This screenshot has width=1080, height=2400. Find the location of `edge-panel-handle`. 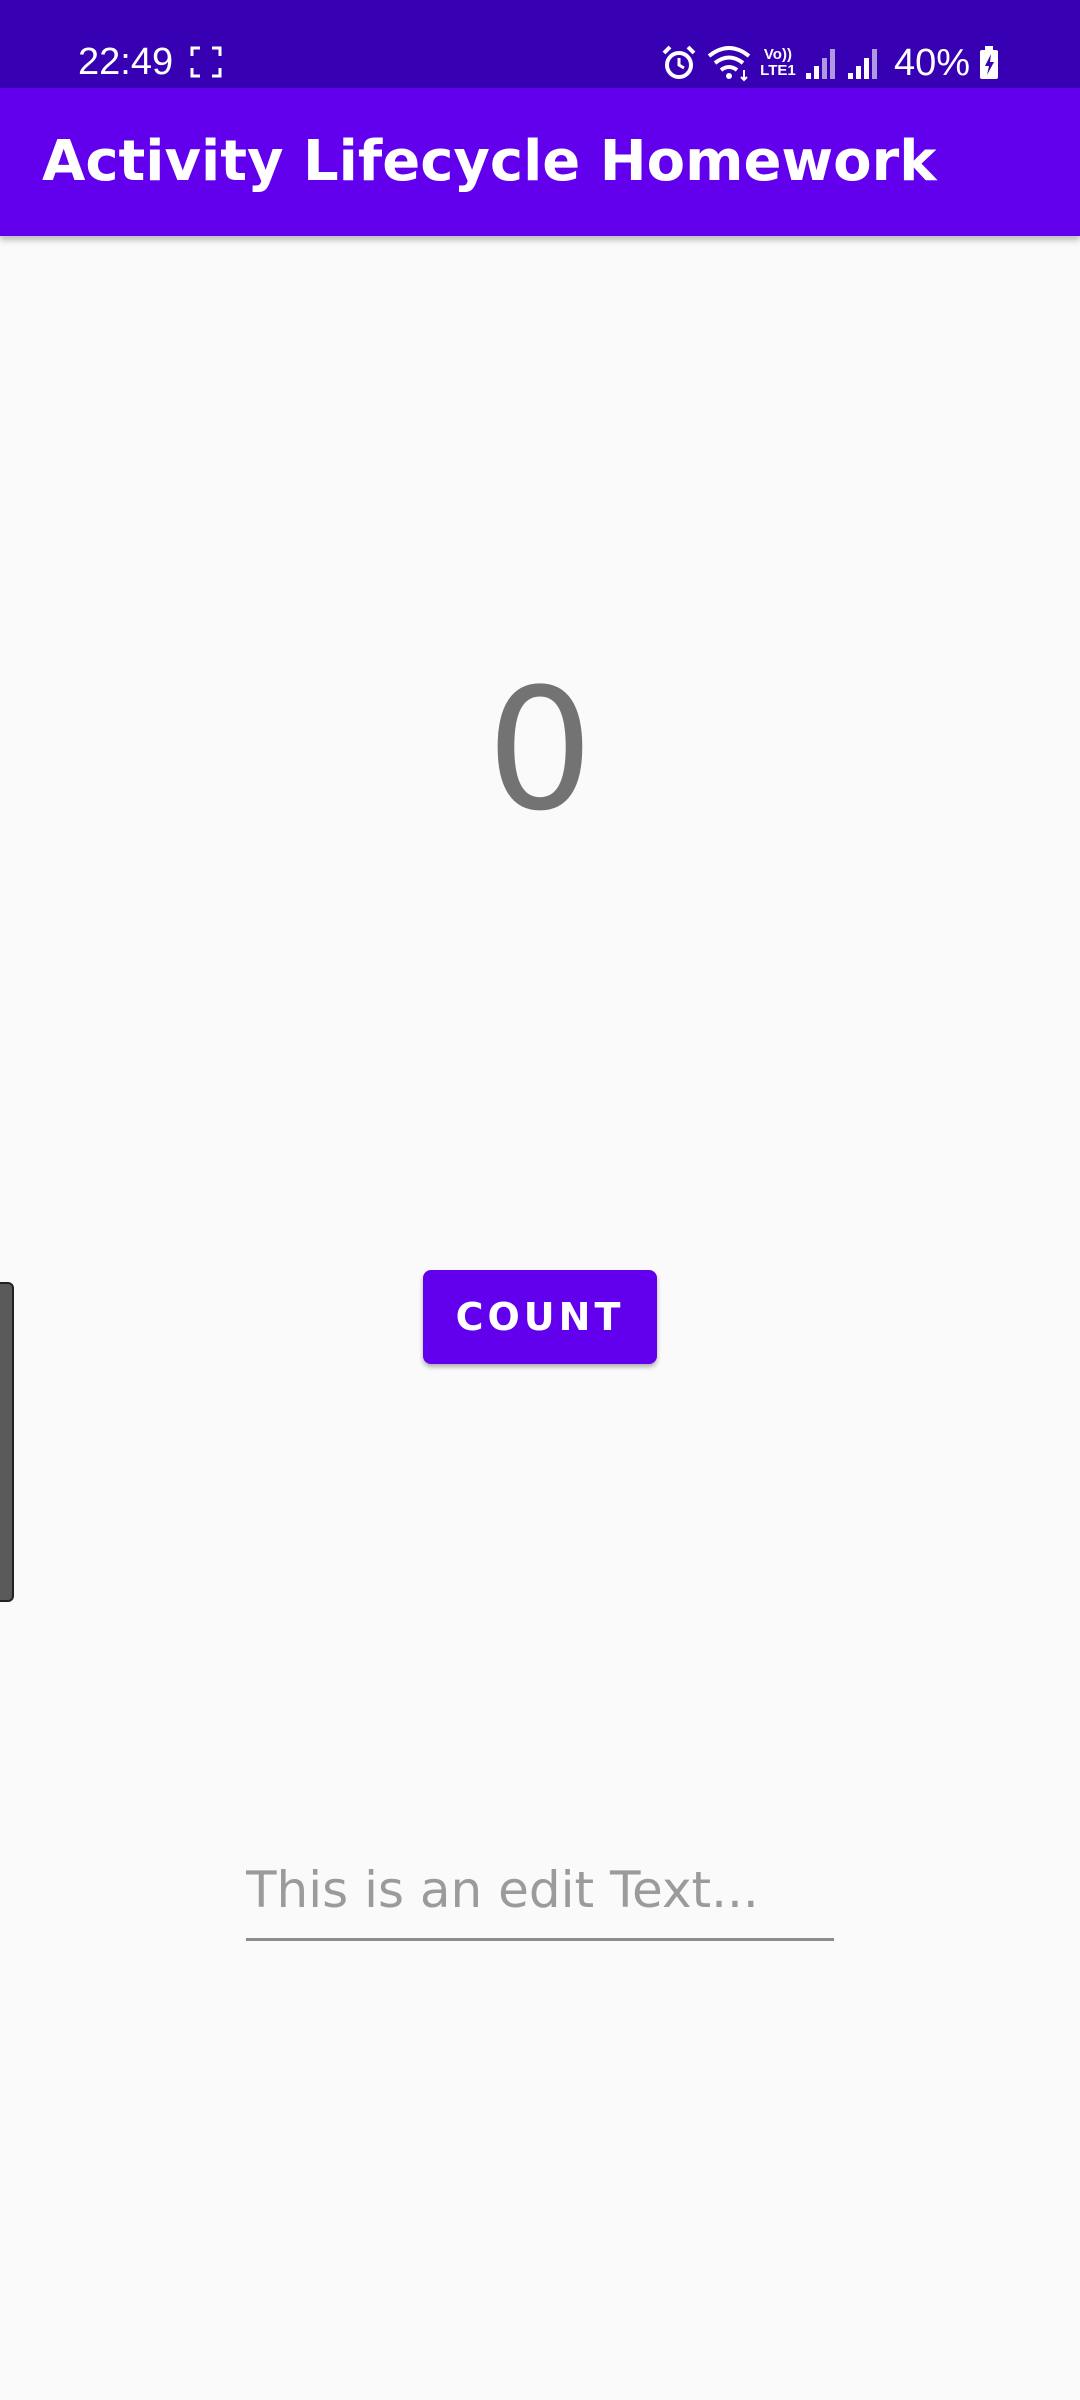

edge-panel-handle is located at coordinates (7, 1442).